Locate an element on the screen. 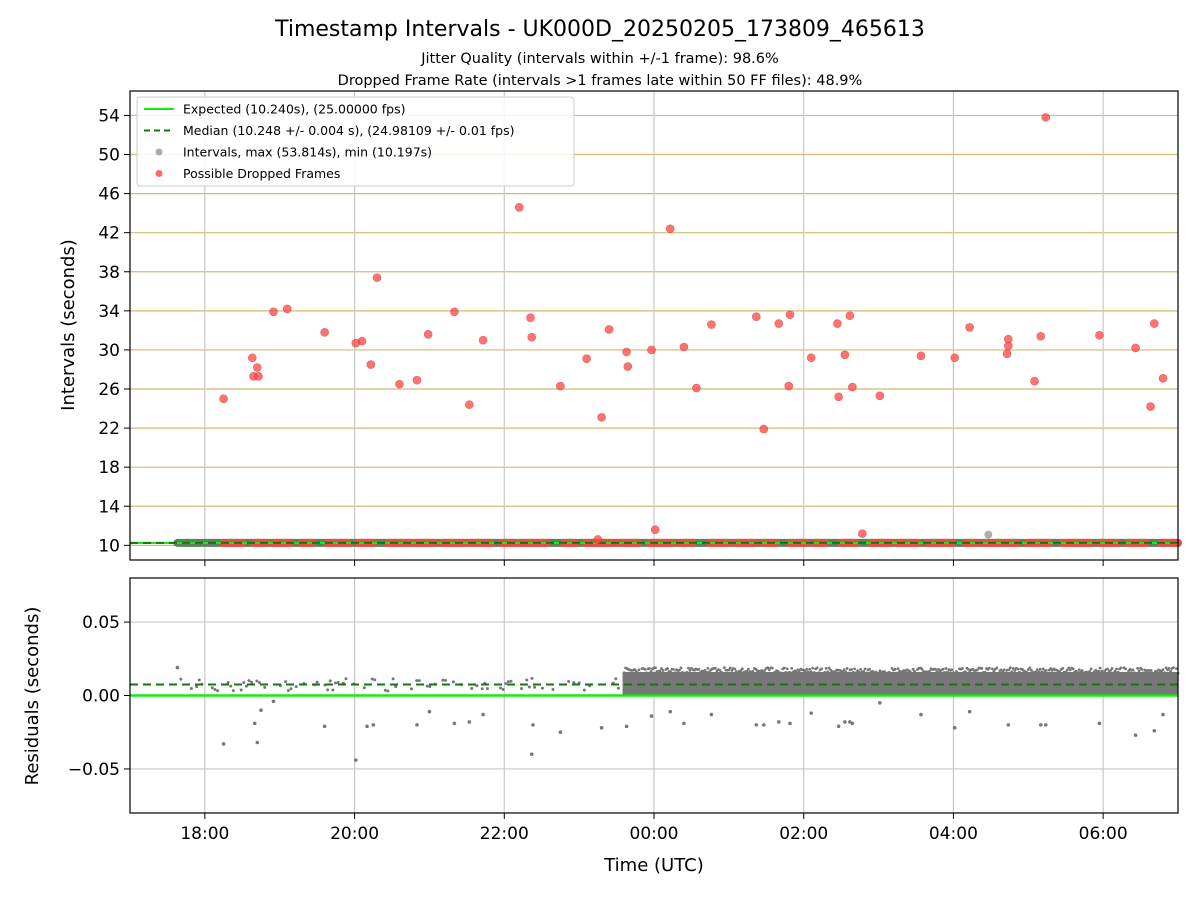  residuals-xtick-label: 20:00 is located at coordinates (354, 834).